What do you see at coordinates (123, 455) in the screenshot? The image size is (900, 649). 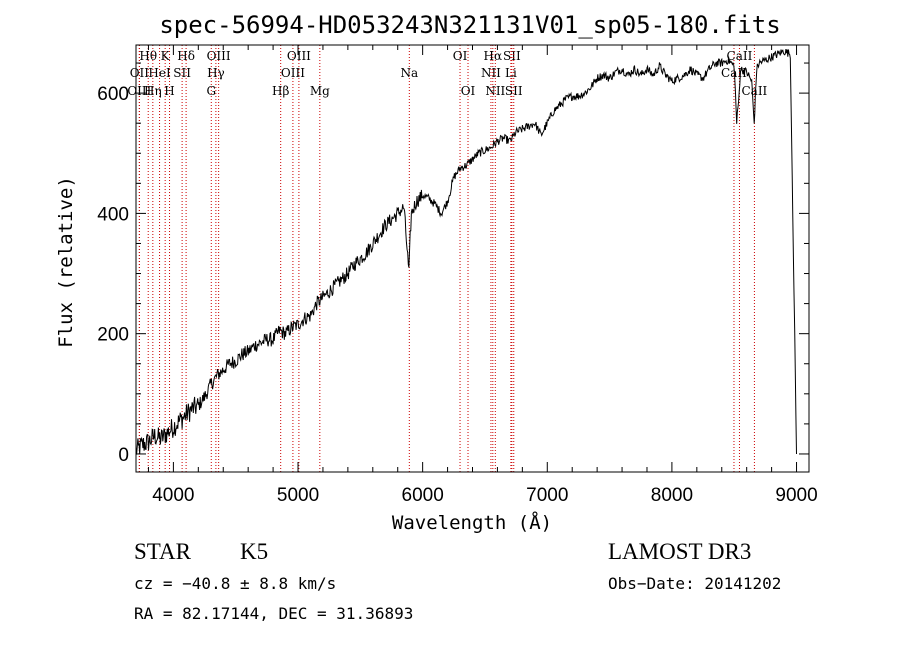 I see `y-tick-label: 0` at bounding box center [123, 455].